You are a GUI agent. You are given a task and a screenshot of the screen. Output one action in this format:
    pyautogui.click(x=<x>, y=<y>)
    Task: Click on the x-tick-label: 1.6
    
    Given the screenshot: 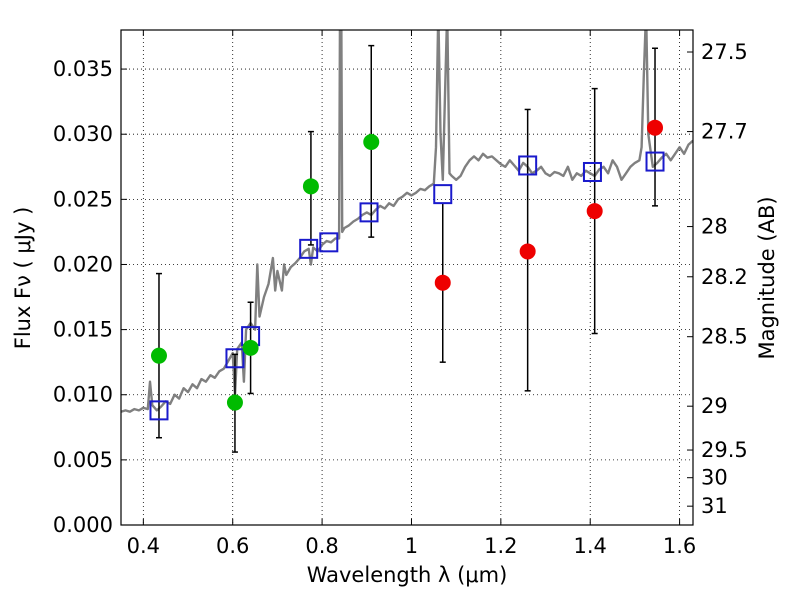 What is the action you would take?
    pyautogui.click(x=679, y=546)
    